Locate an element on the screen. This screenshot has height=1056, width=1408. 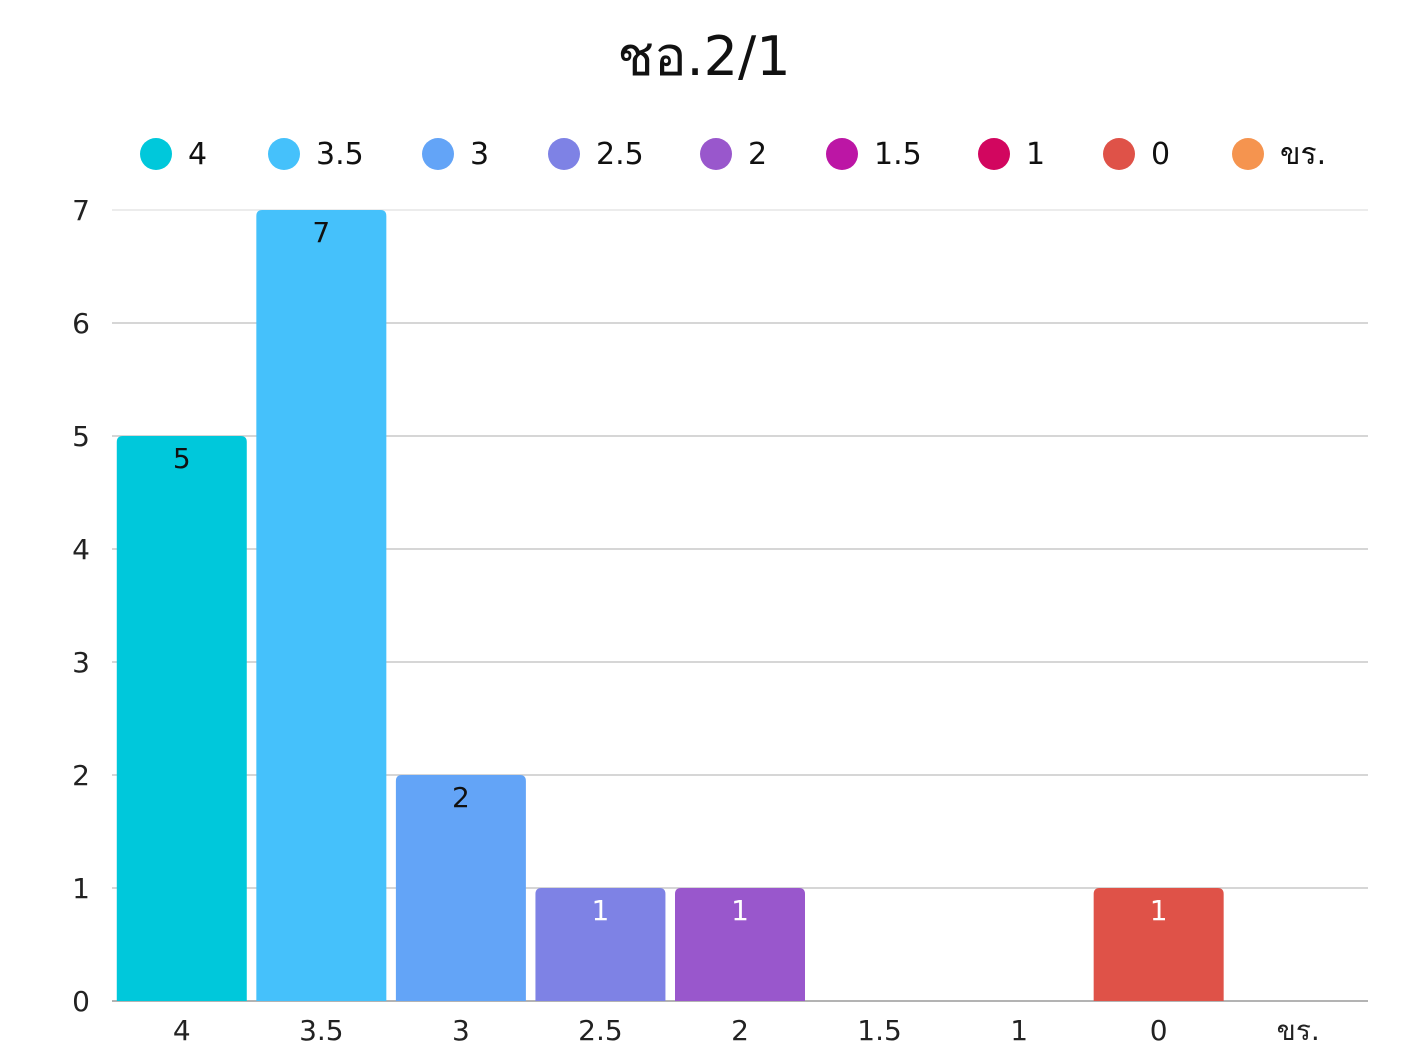
legend-item: 3 is located at coordinates (455, 154).